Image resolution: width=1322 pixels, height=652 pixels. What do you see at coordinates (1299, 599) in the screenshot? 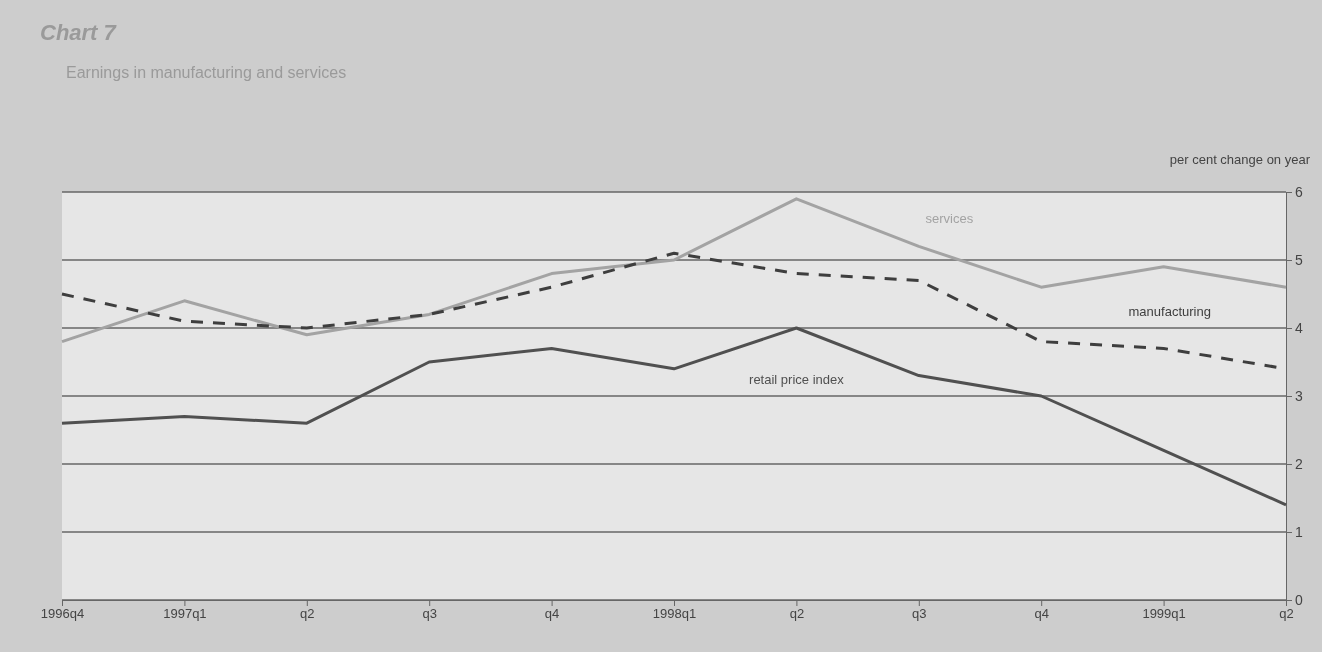
I see `y-tick-label: 0` at bounding box center [1299, 599].